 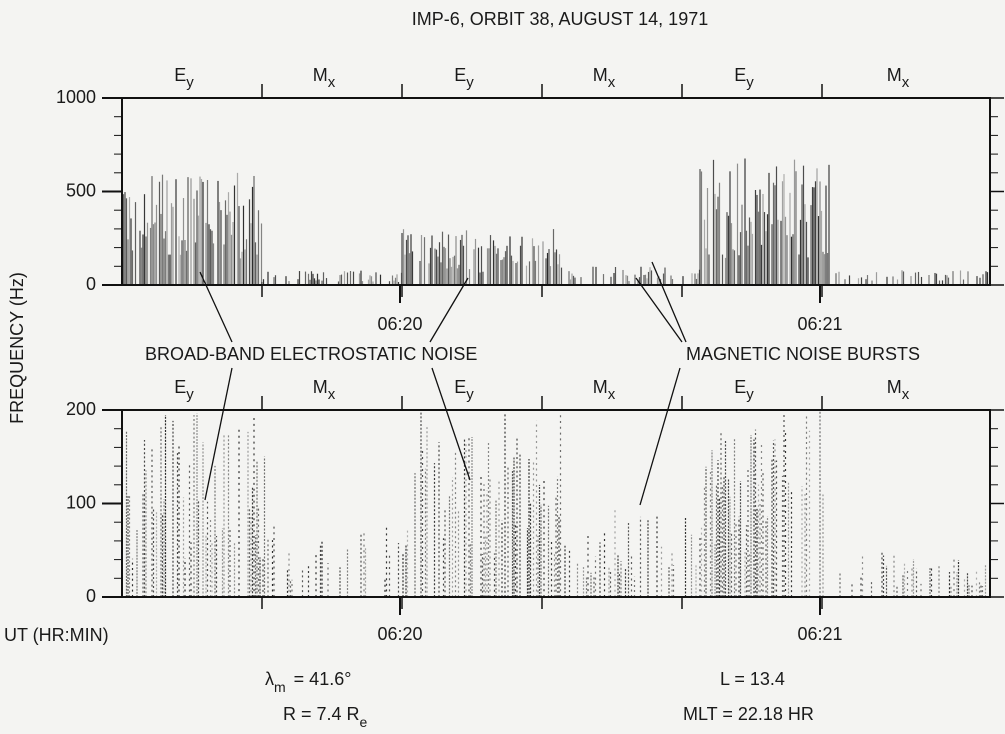 What do you see at coordinates (81, 190) in the screenshot?
I see `y-tick-label: 500` at bounding box center [81, 190].